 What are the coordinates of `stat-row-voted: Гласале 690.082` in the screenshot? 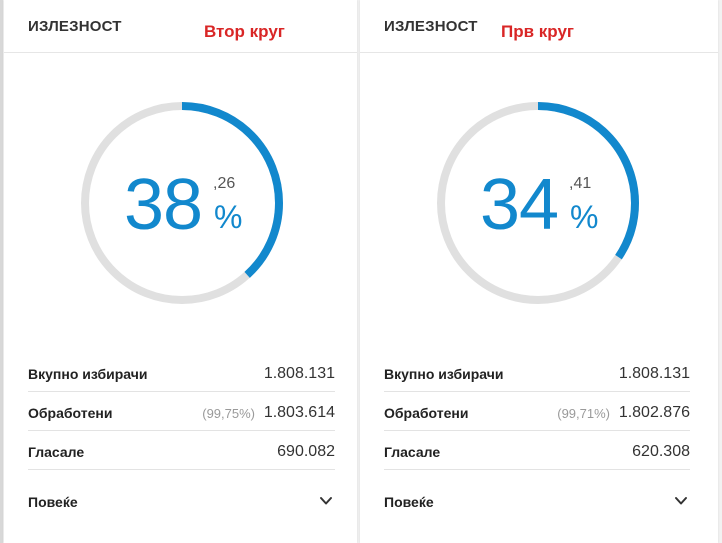 It's located at (181, 450).